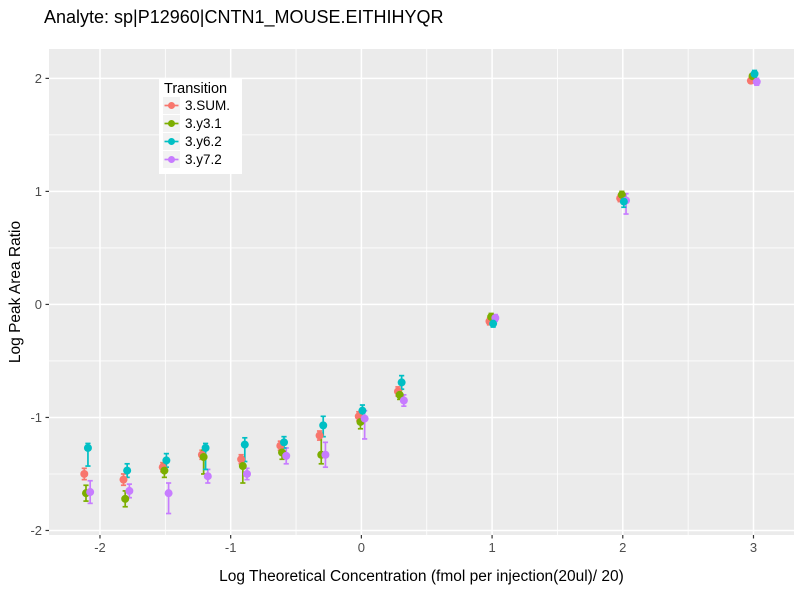  Describe the element at coordinates (100, 547) in the screenshot. I see `x-tick-label: -2` at that location.